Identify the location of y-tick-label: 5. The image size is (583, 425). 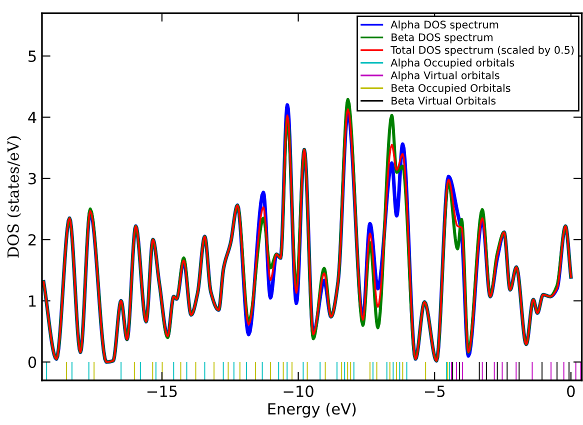
(32, 56).